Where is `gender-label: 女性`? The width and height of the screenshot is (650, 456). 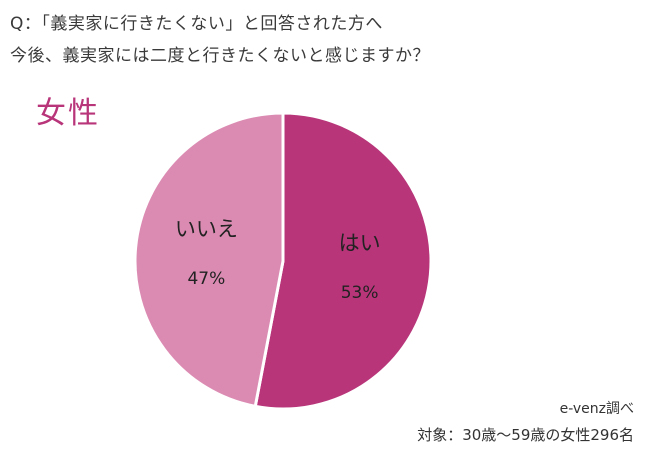 gender-label: 女性 is located at coordinates (68, 113).